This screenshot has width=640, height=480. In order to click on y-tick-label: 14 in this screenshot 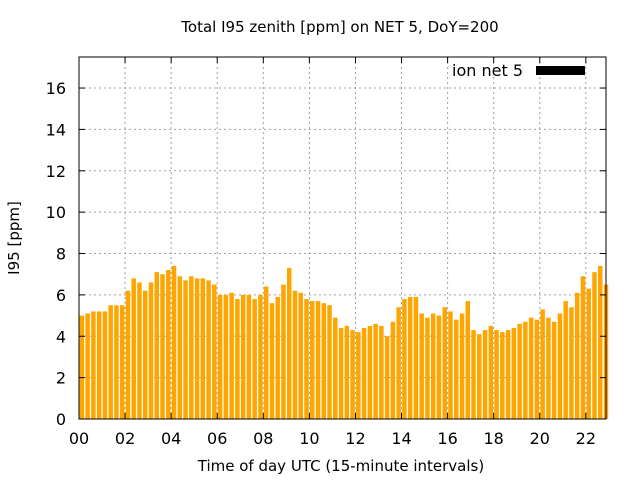, I will do `click(56, 129)`.